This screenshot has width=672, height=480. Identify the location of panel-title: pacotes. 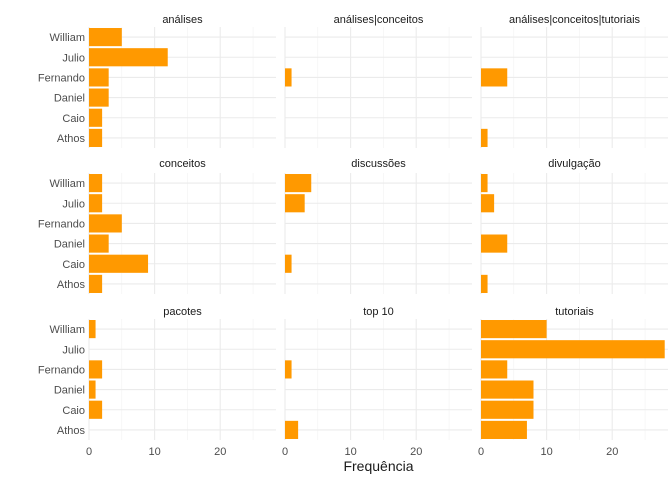
(182, 312).